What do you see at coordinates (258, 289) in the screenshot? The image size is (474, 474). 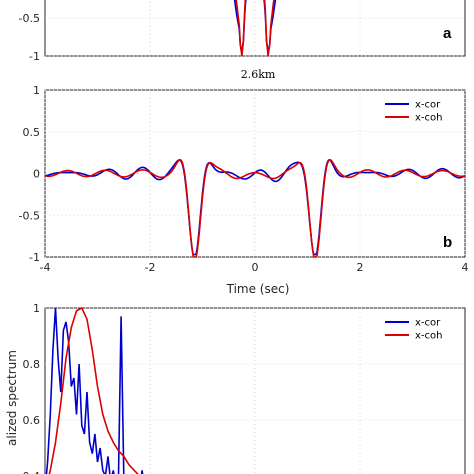 I see `panel-b-xlabel: Time (sec)` at bounding box center [258, 289].